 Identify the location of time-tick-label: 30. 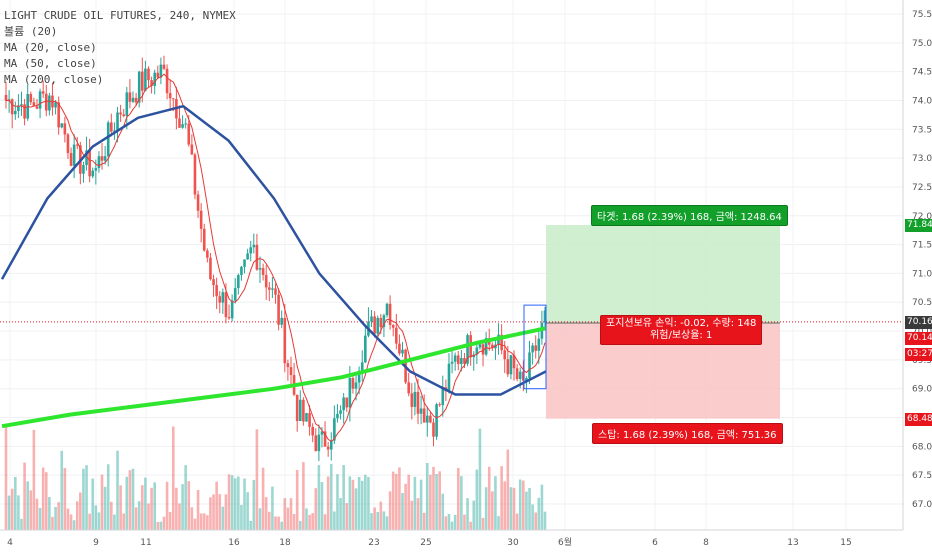
(513, 543).